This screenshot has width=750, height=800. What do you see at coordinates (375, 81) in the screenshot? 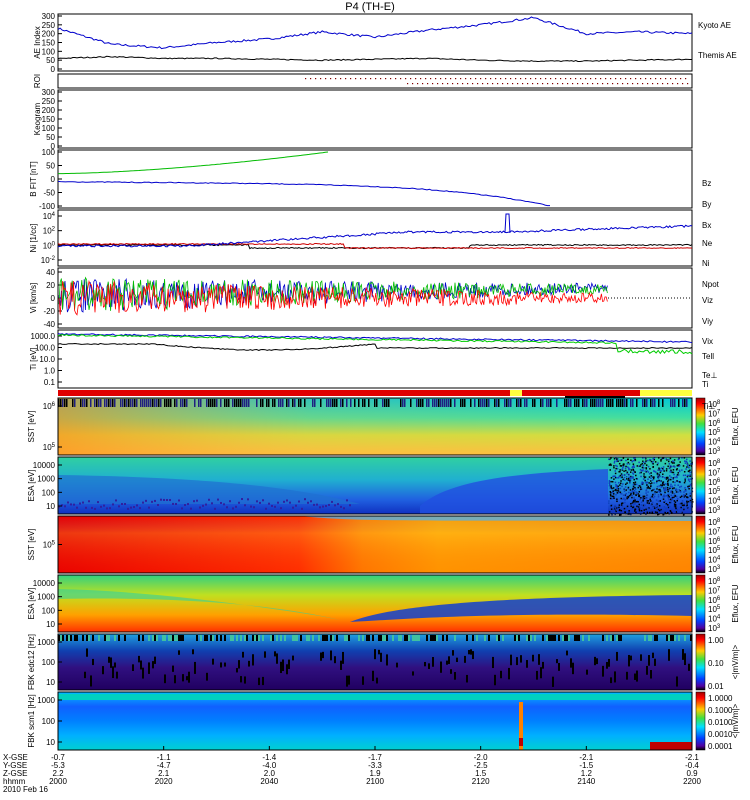
I see `roi-panel` at bounding box center [375, 81].